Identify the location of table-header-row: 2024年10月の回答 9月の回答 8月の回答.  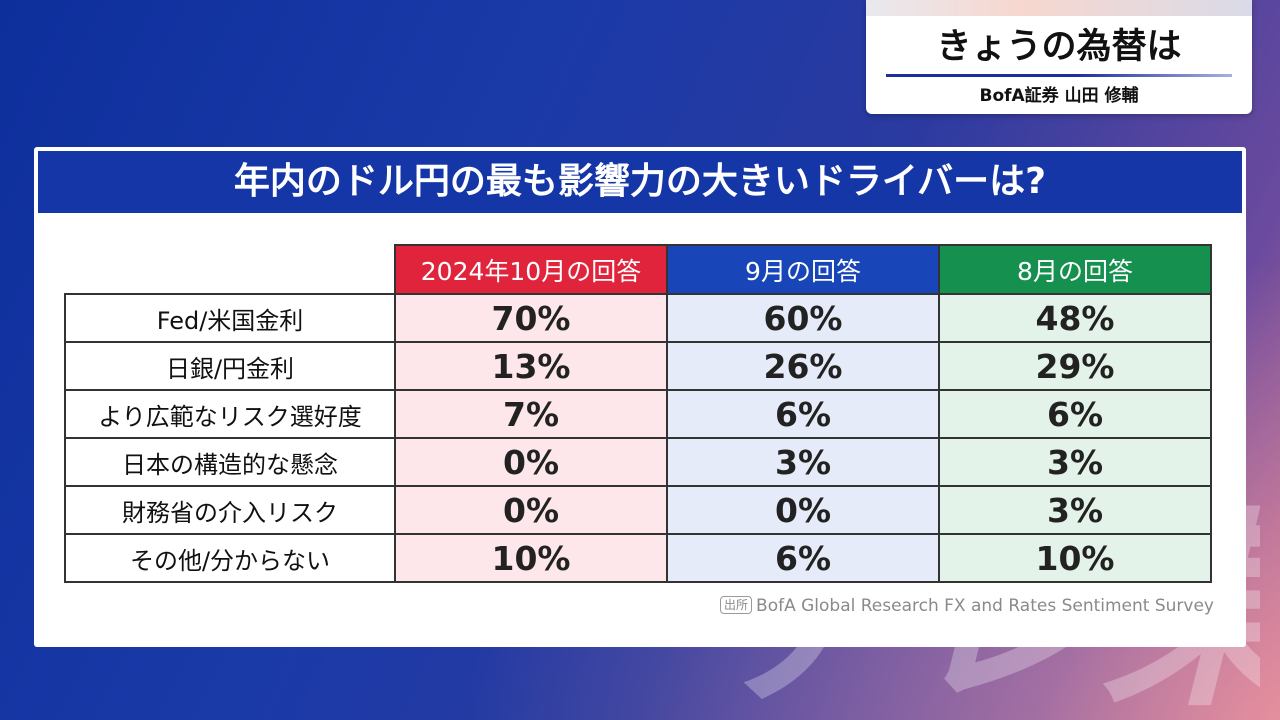
(638, 269).